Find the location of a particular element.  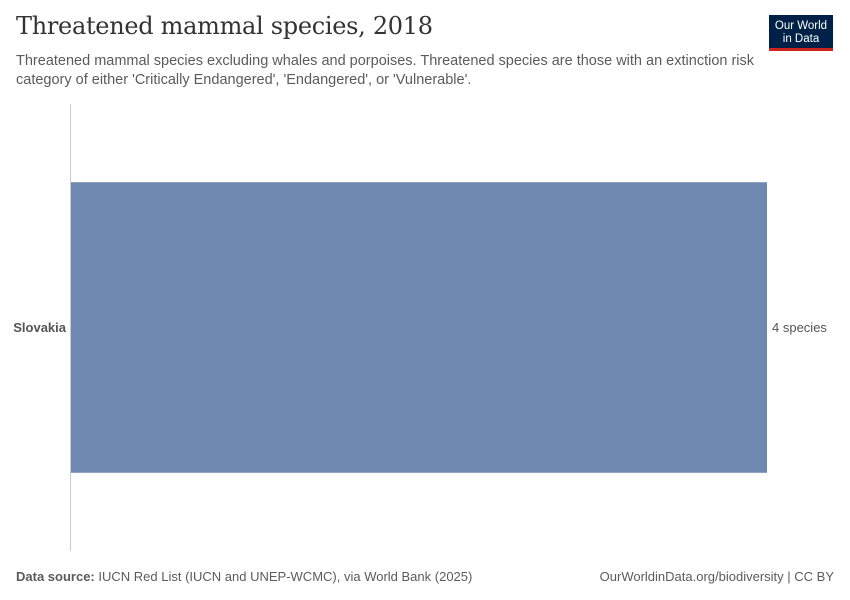

source-label: Data source: is located at coordinates (55, 576).